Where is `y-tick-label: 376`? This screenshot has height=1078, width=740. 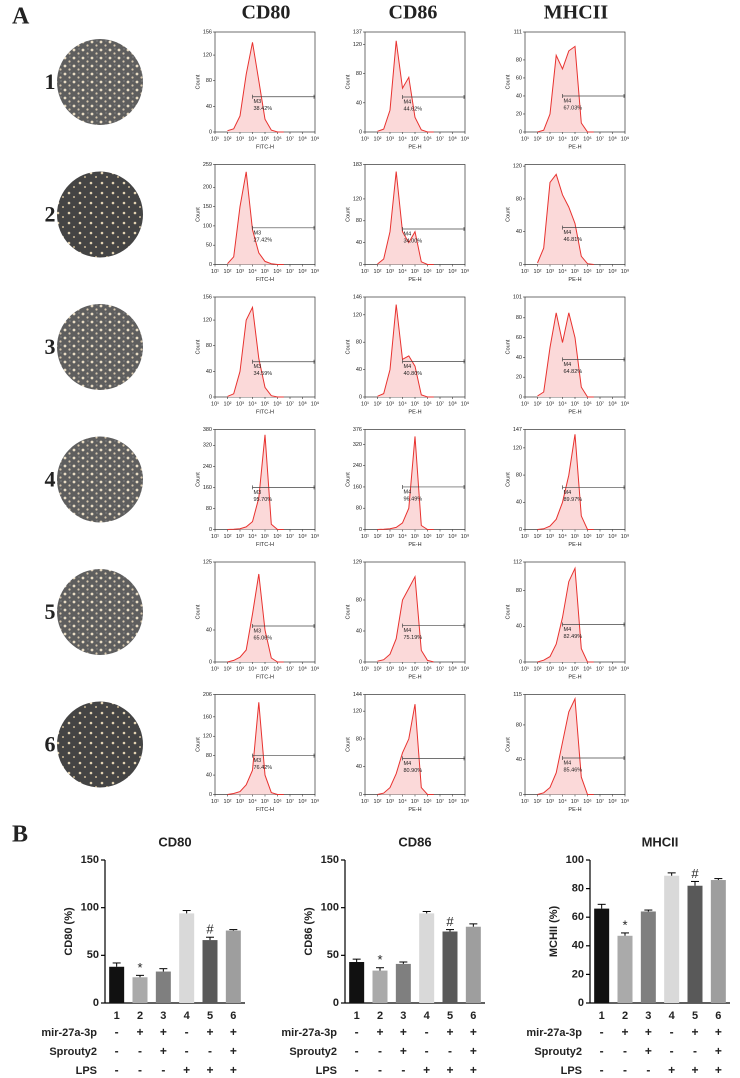 y-tick-label: 376 is located at coordinates (357, 430).